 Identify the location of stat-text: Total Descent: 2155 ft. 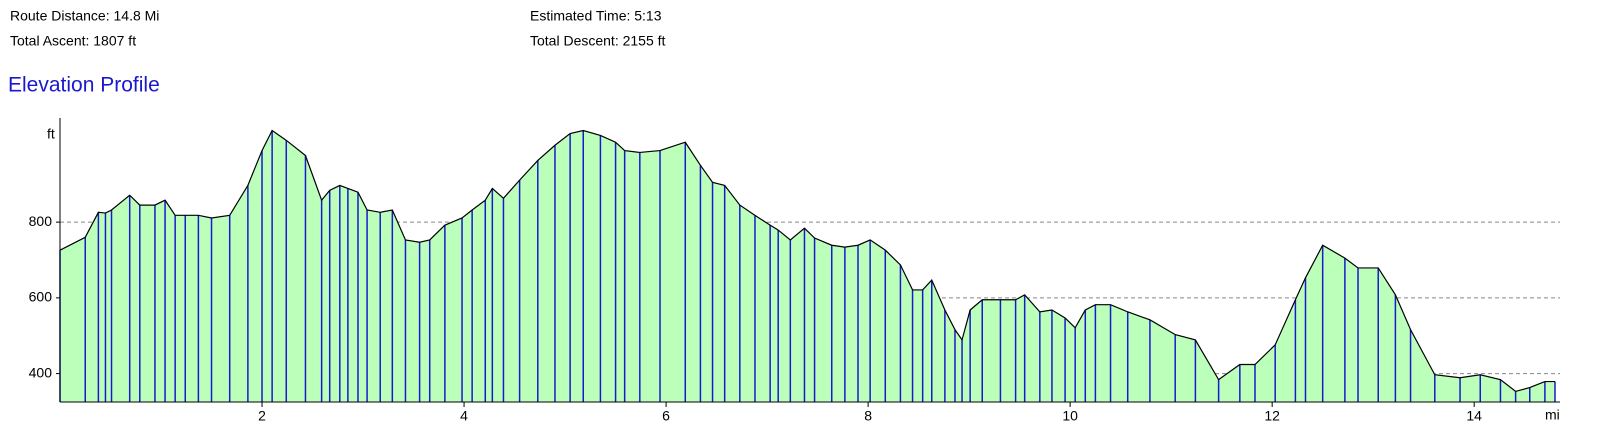
(598, 41).